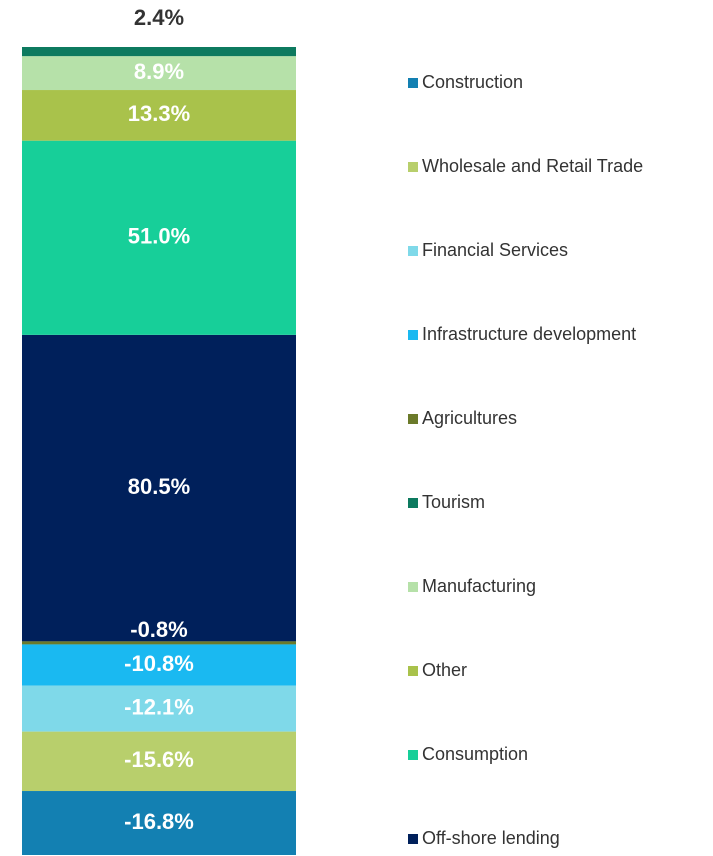 This screenshot has height=856, width=713. I want to click on value-label: 51.0%, so click(159, 236).